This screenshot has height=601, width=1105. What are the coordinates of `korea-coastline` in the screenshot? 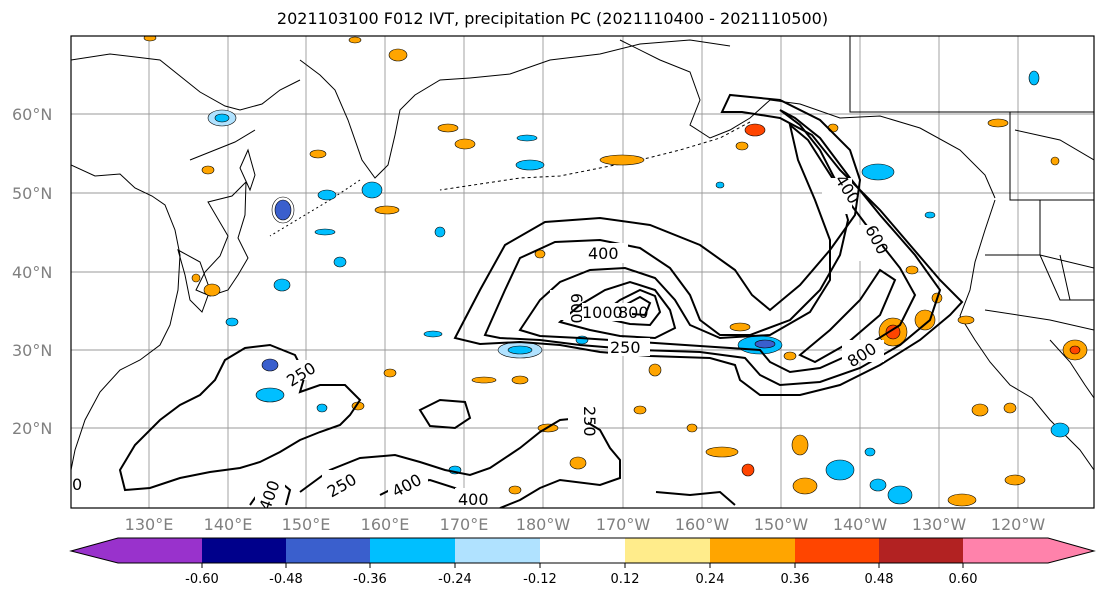 It's located at (194, 280).